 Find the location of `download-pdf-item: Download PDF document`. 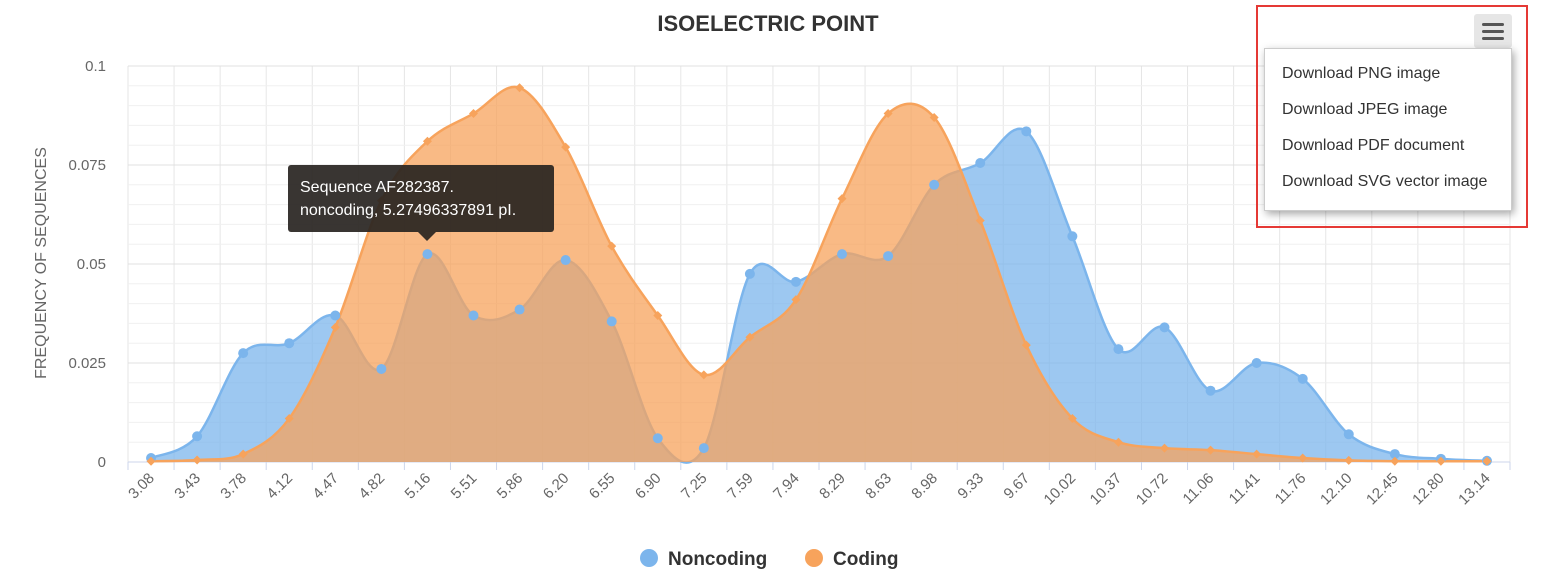

download-pdf-item: Download PDF document is located at coordinates (1373, 145).